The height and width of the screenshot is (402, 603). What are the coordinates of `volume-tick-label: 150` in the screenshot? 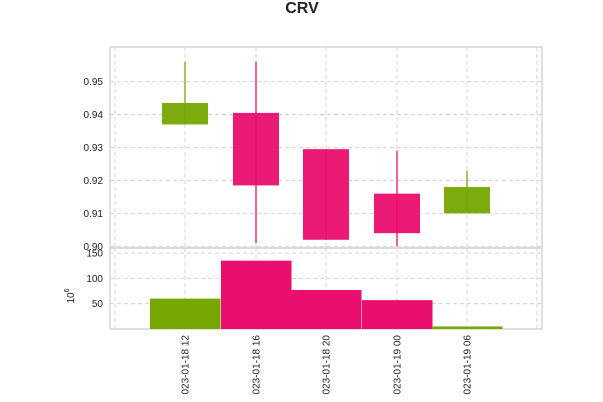 It's located at (94, 254).